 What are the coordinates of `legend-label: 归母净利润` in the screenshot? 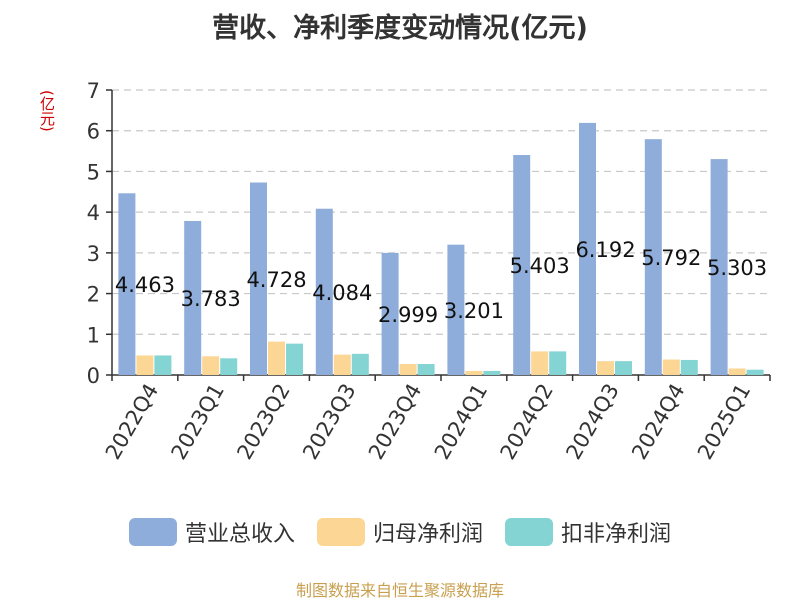 It's located at (427, 534).